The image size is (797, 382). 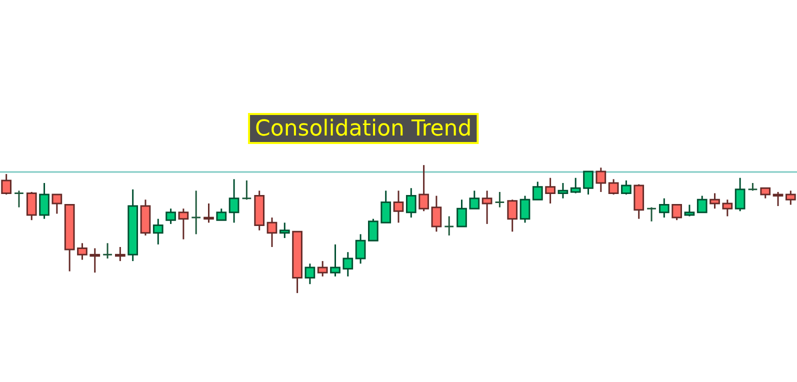 What do you see at coordinates (363, 129) in the screenshot?
I see `text: Consolidation Trend` at bounding box center [363, 129].